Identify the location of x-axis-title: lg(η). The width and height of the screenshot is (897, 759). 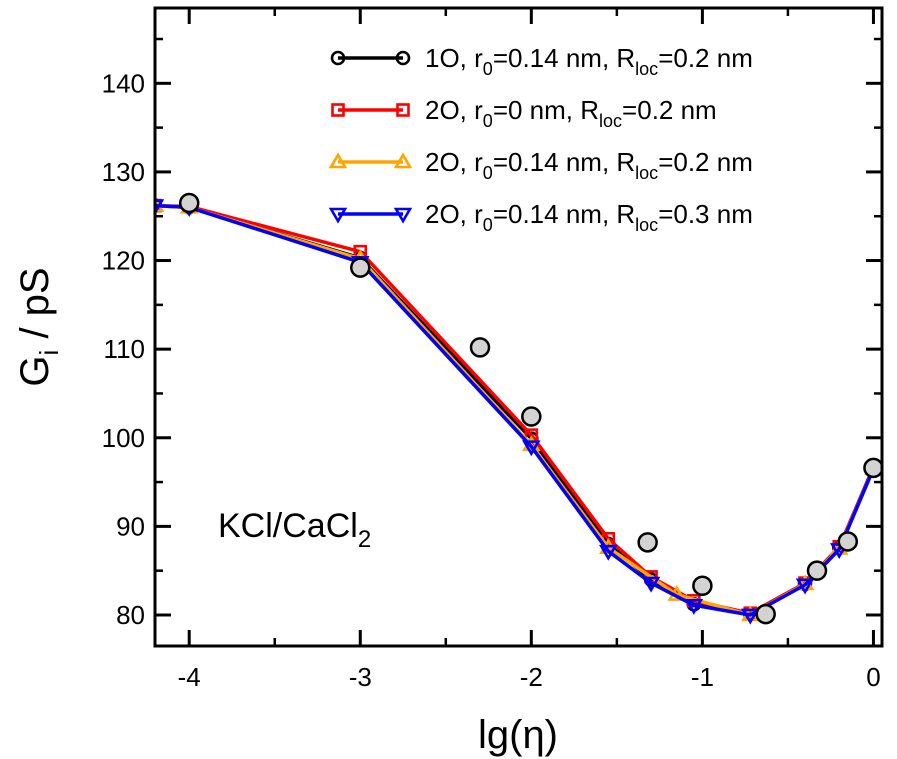
(518, 735).